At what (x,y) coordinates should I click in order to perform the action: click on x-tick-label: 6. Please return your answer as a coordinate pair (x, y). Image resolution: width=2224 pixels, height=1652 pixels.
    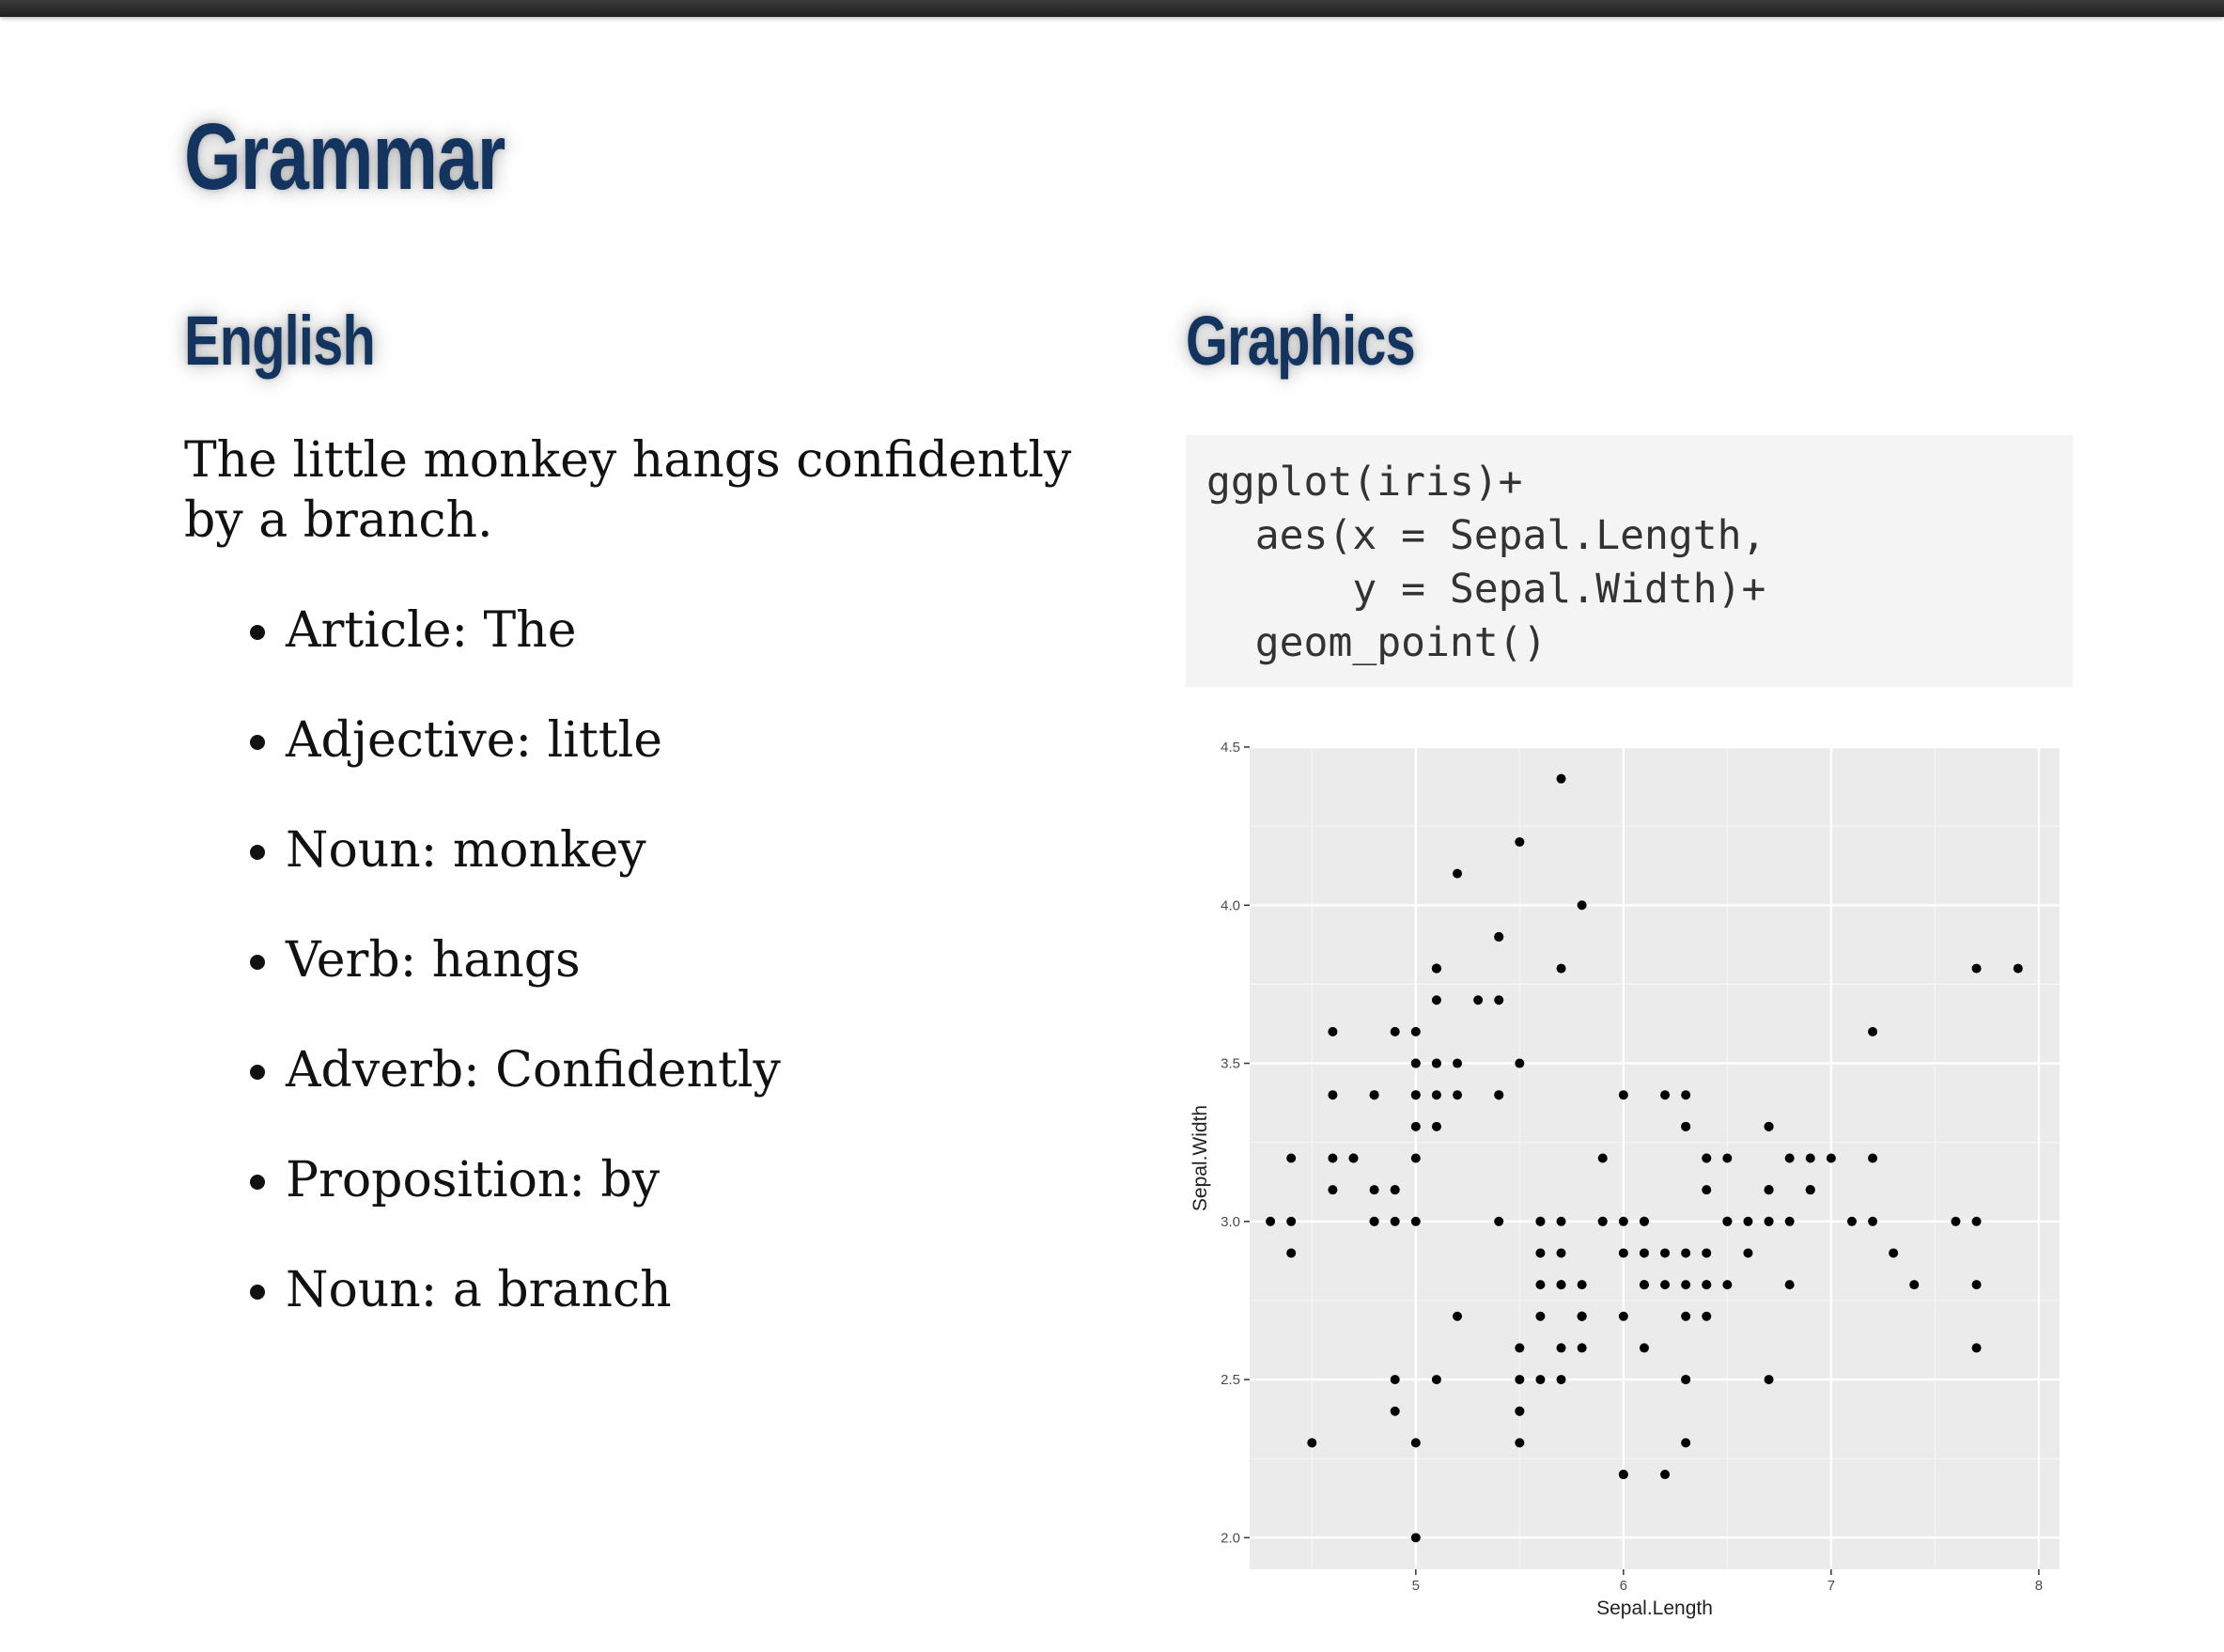
    Looking at the image, I should click on (1623, 1586).